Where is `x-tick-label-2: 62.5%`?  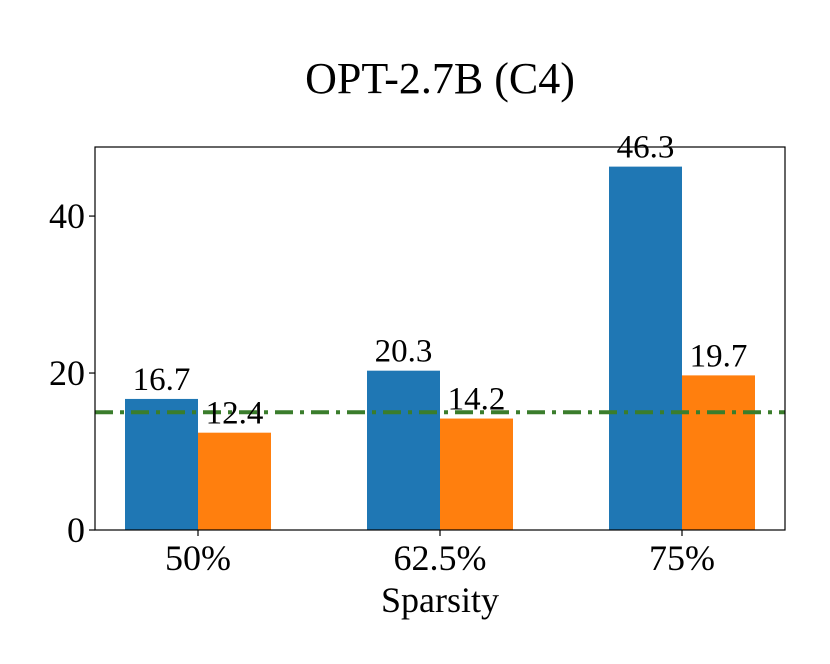
x-tick-label-2: 62.5% is located at coordinates (440, 558).